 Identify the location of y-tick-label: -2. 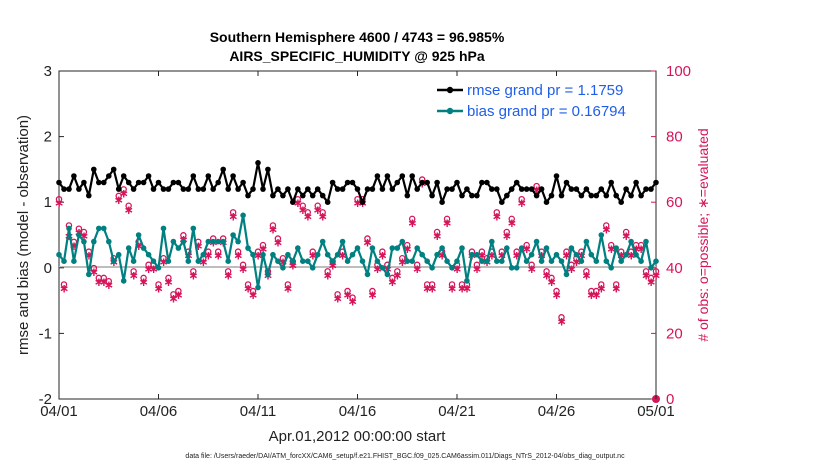
(45, 399).